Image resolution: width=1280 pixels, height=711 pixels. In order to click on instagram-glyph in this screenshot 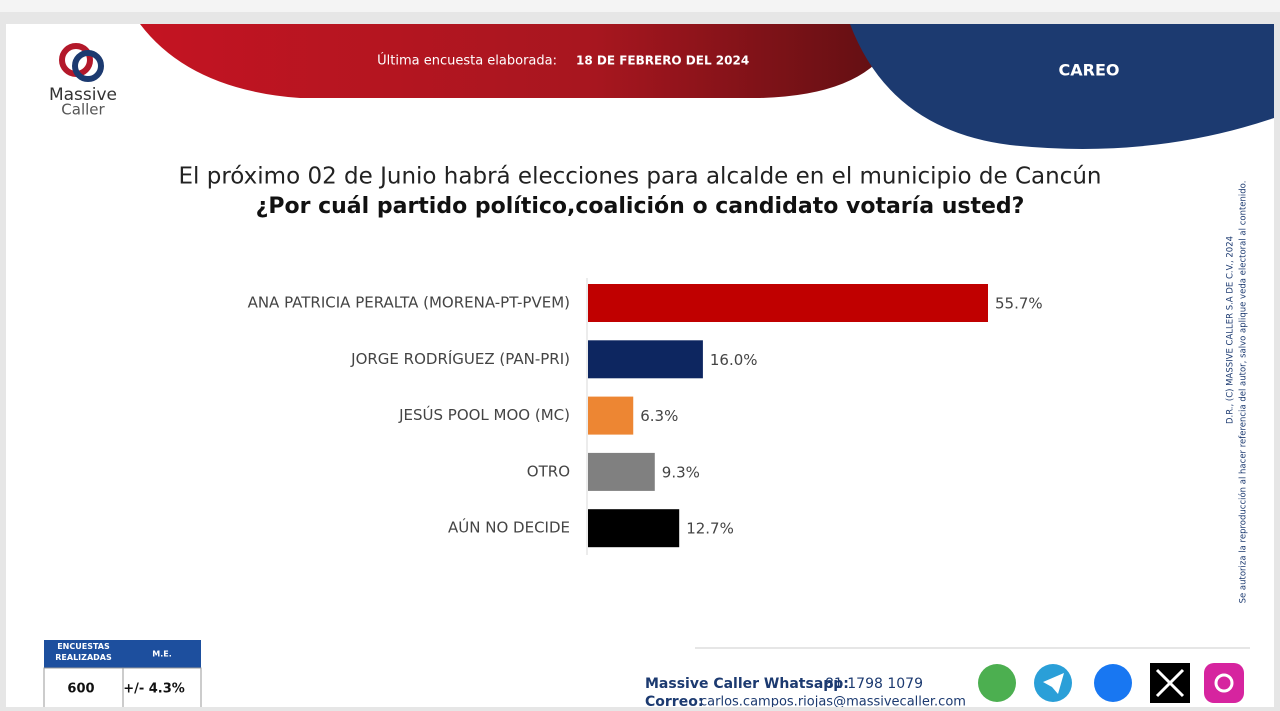, I will do `click(1224, 683)`.